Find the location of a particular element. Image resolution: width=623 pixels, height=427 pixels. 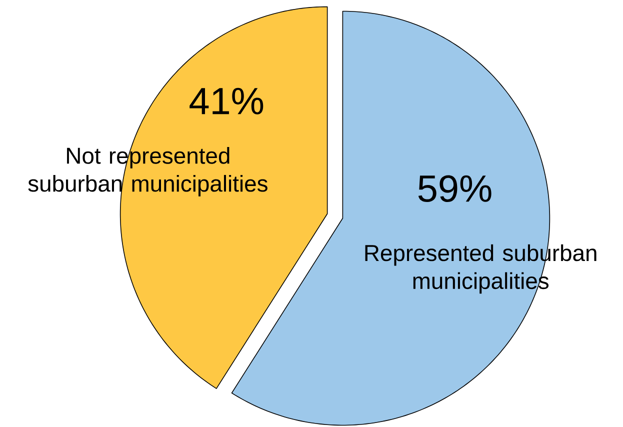

data-label: 41% is located at coordinates (227, 101).